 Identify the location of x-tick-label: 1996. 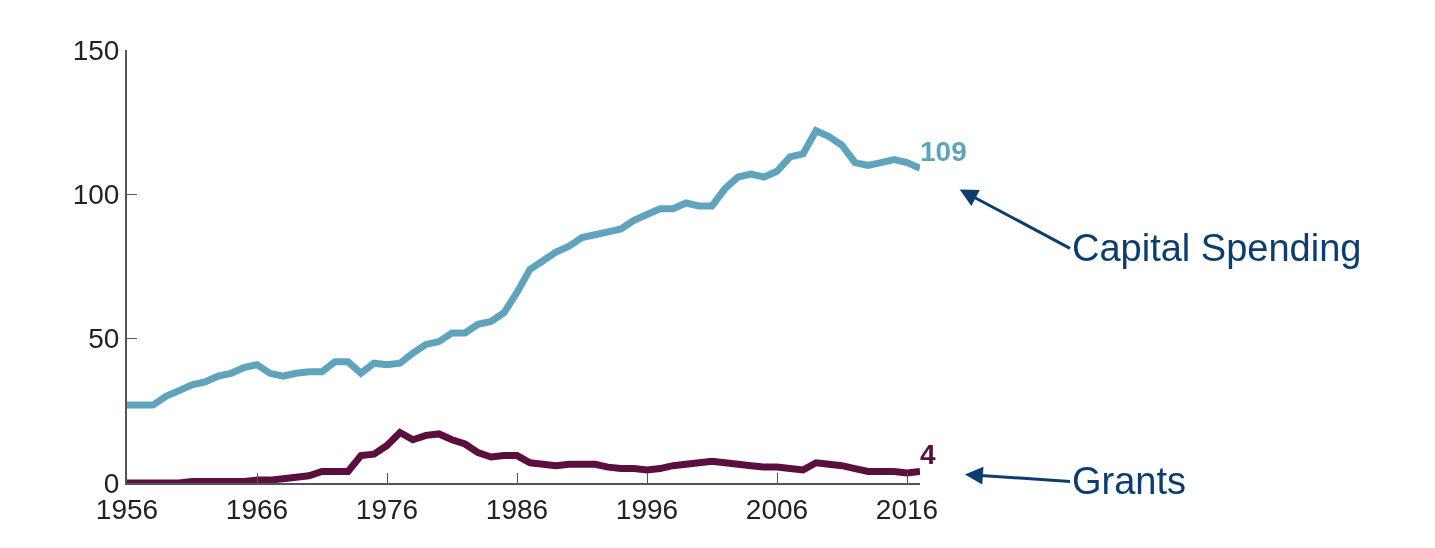
(647, 509).